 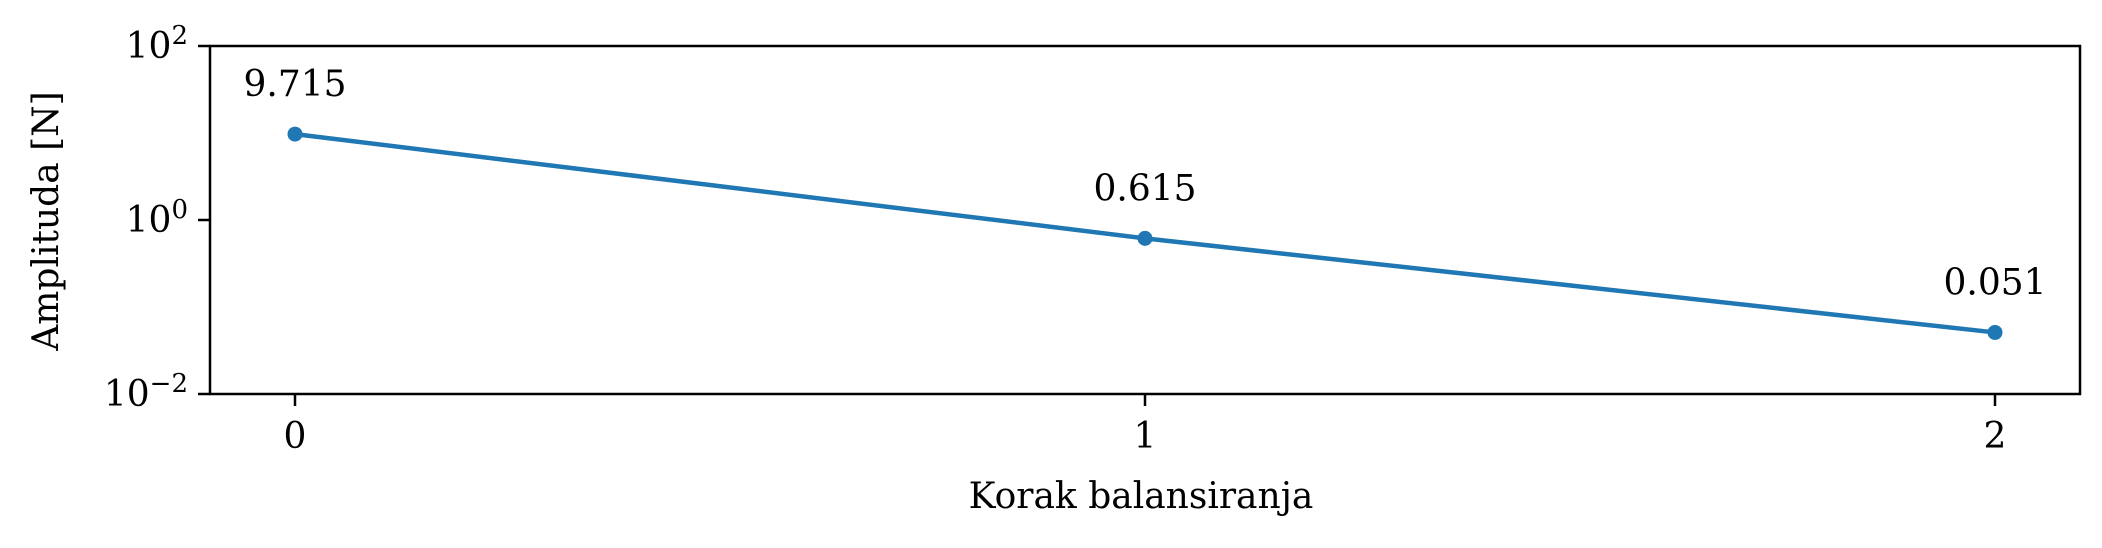 What do you see at coordinates (146, 392) in the screenshot?
I see `y-tick-label: 10⁻²` at bounding box center [146, 392].